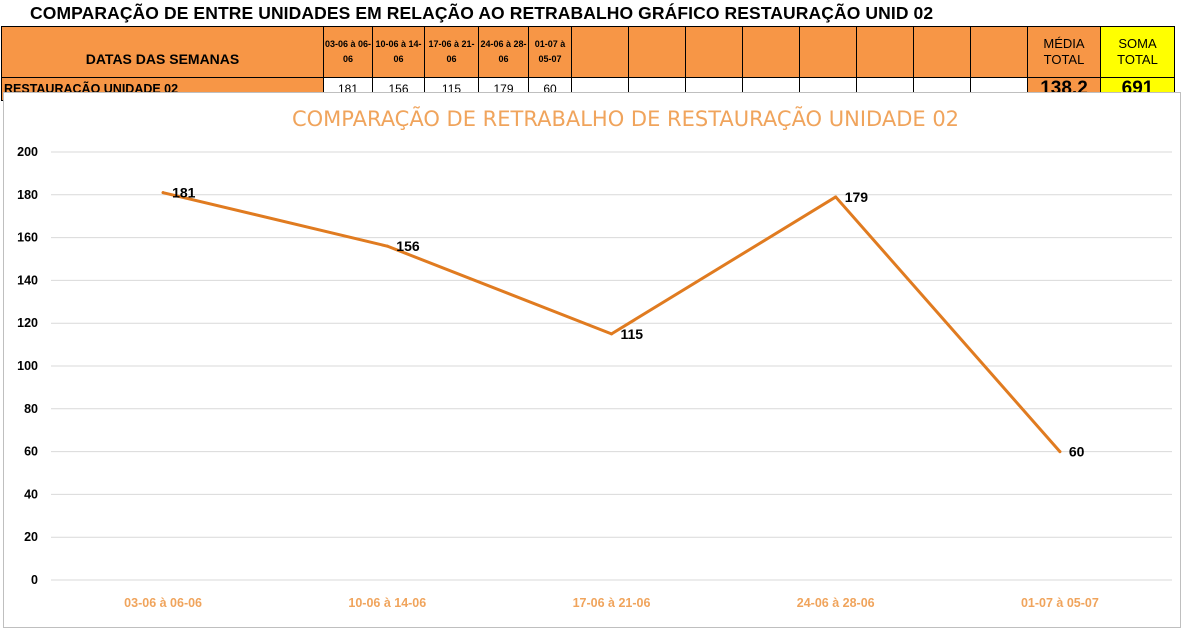 This screenshot has height=631, width=1184. I want to click on date-header-1: 03-06 à 06-06, so click(348, 52).